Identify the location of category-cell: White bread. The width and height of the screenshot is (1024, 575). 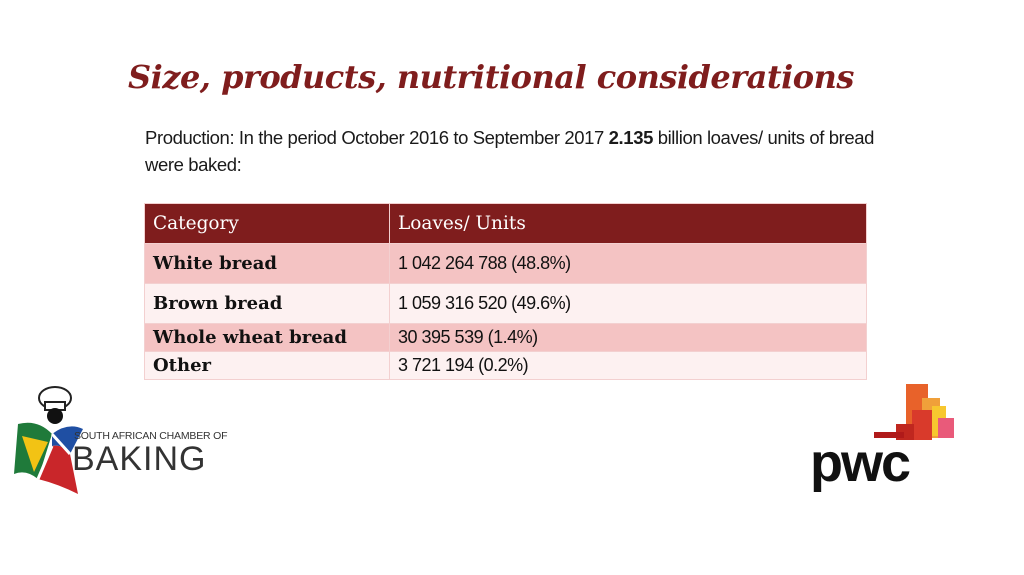
(267, 263).